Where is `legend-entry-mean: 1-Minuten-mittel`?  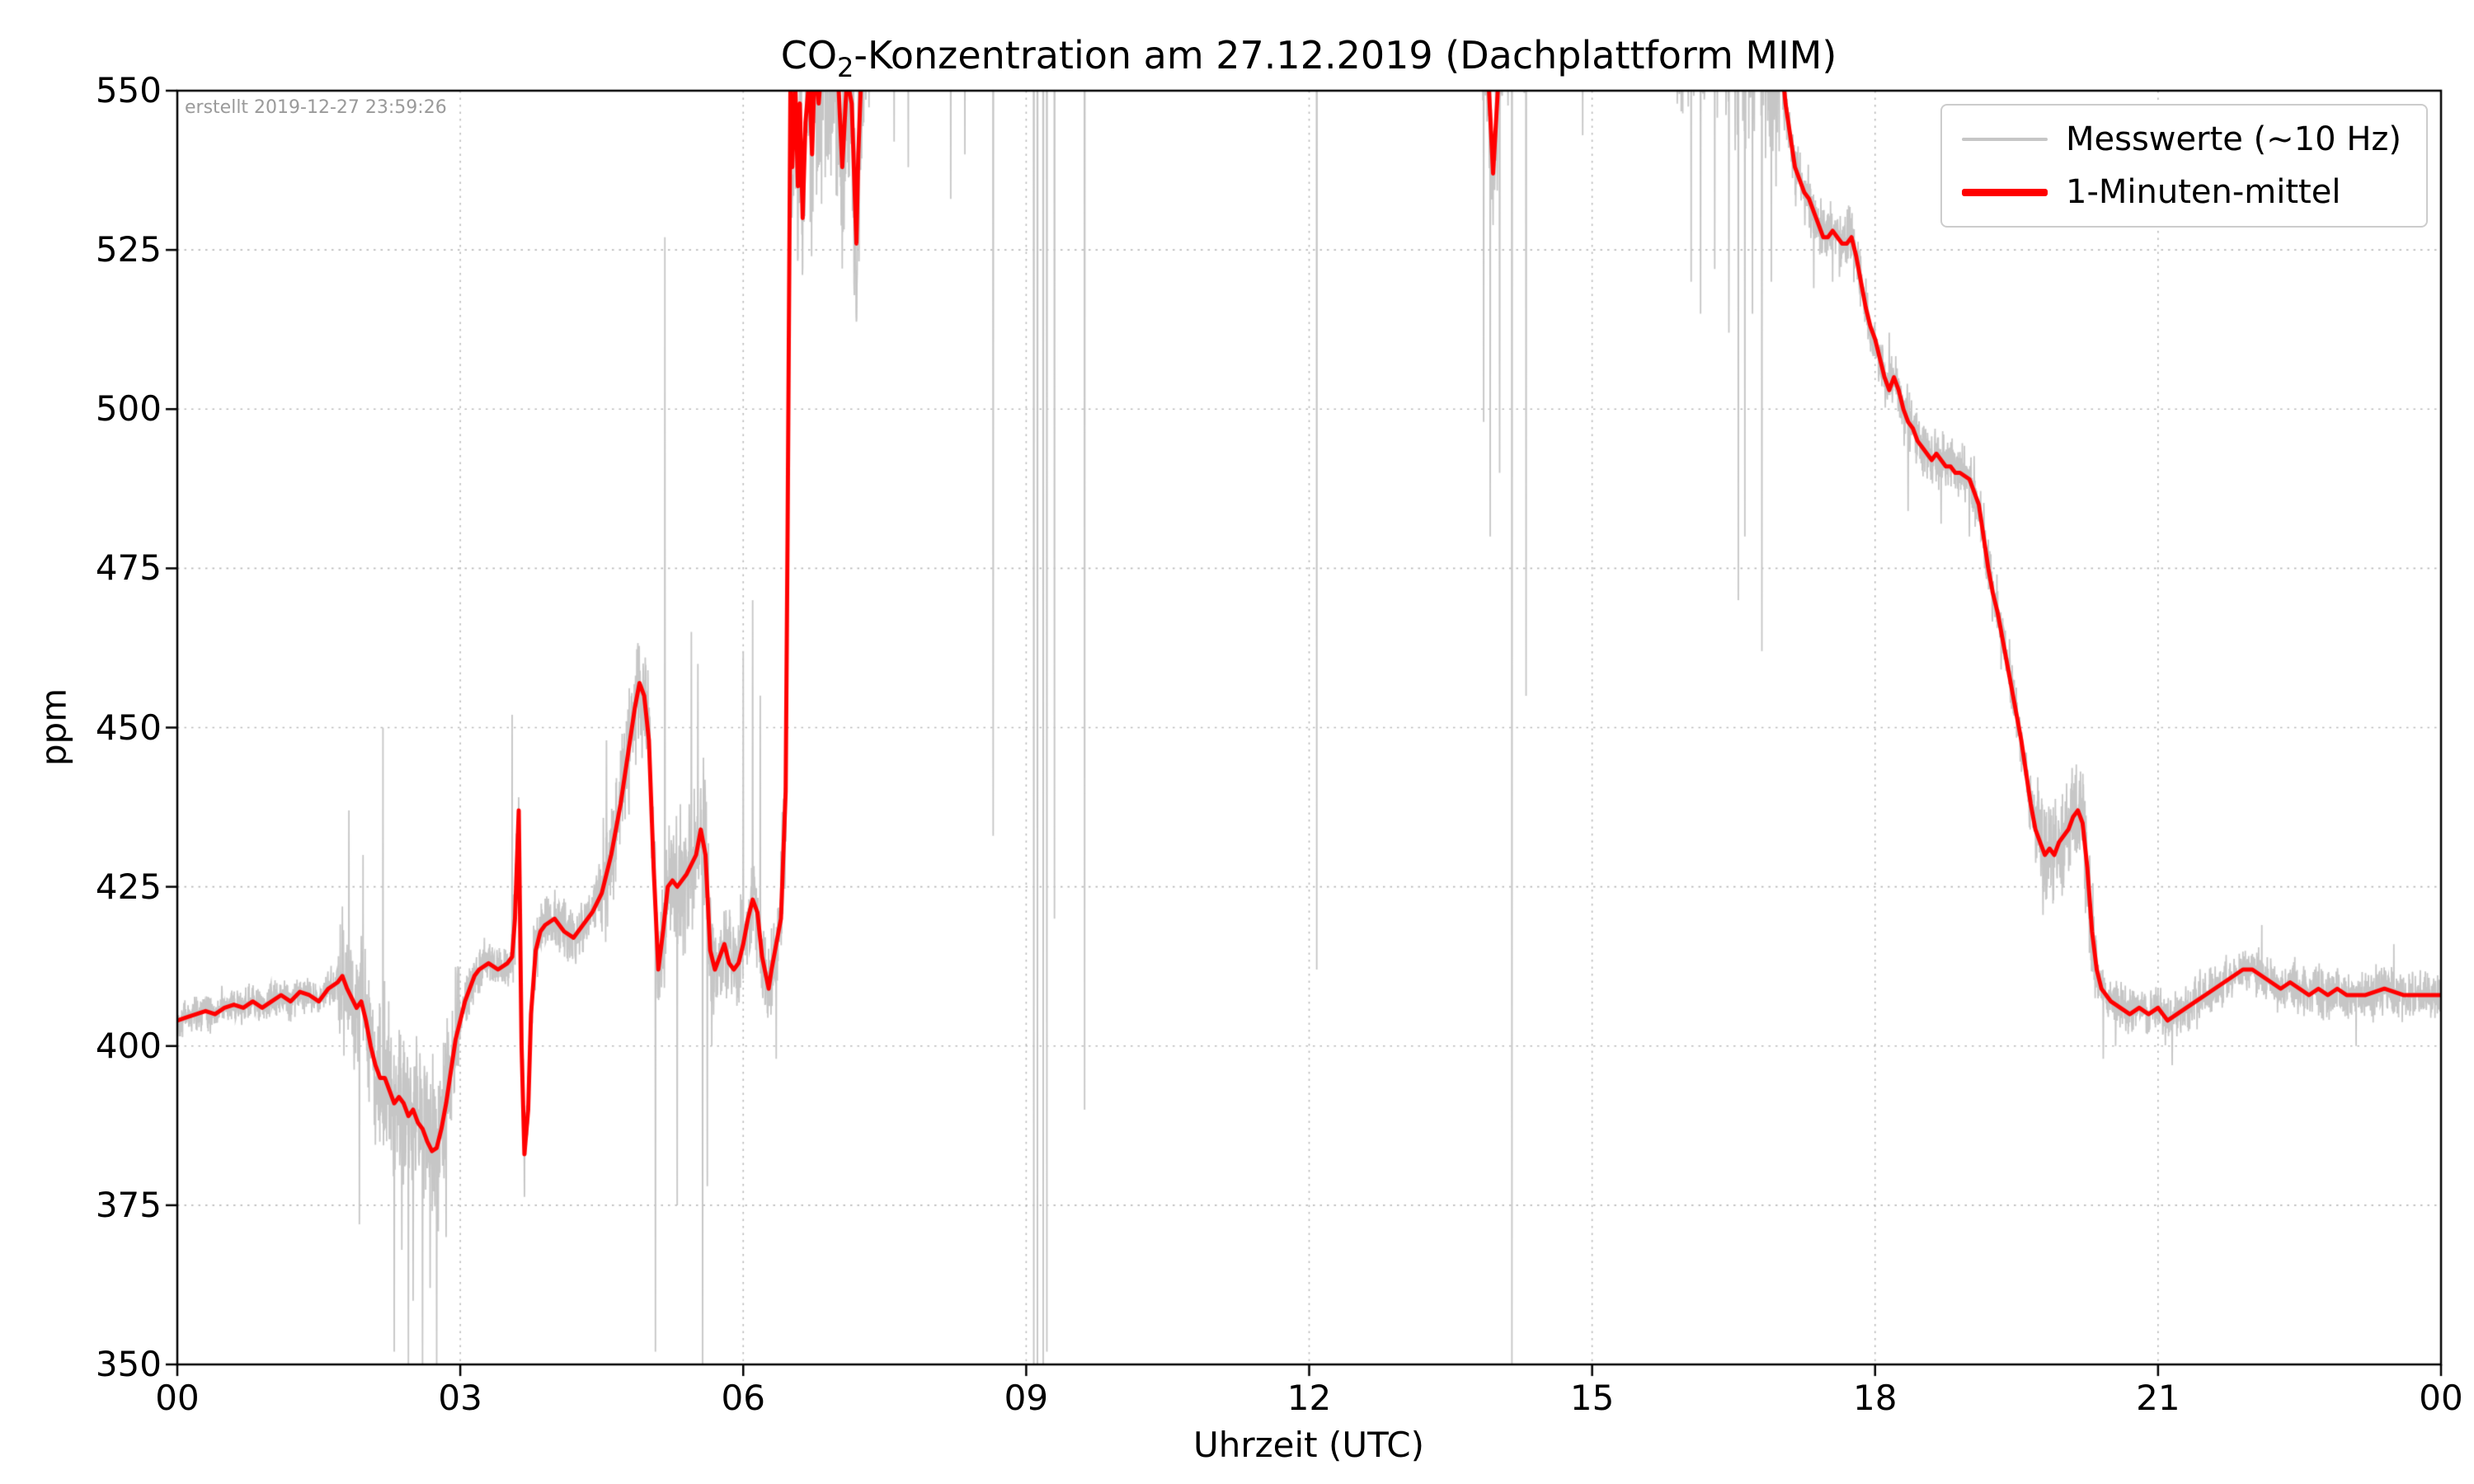 legend-entry-mean: 1-Minuten-mittel is located at coordinates (2181, 192).